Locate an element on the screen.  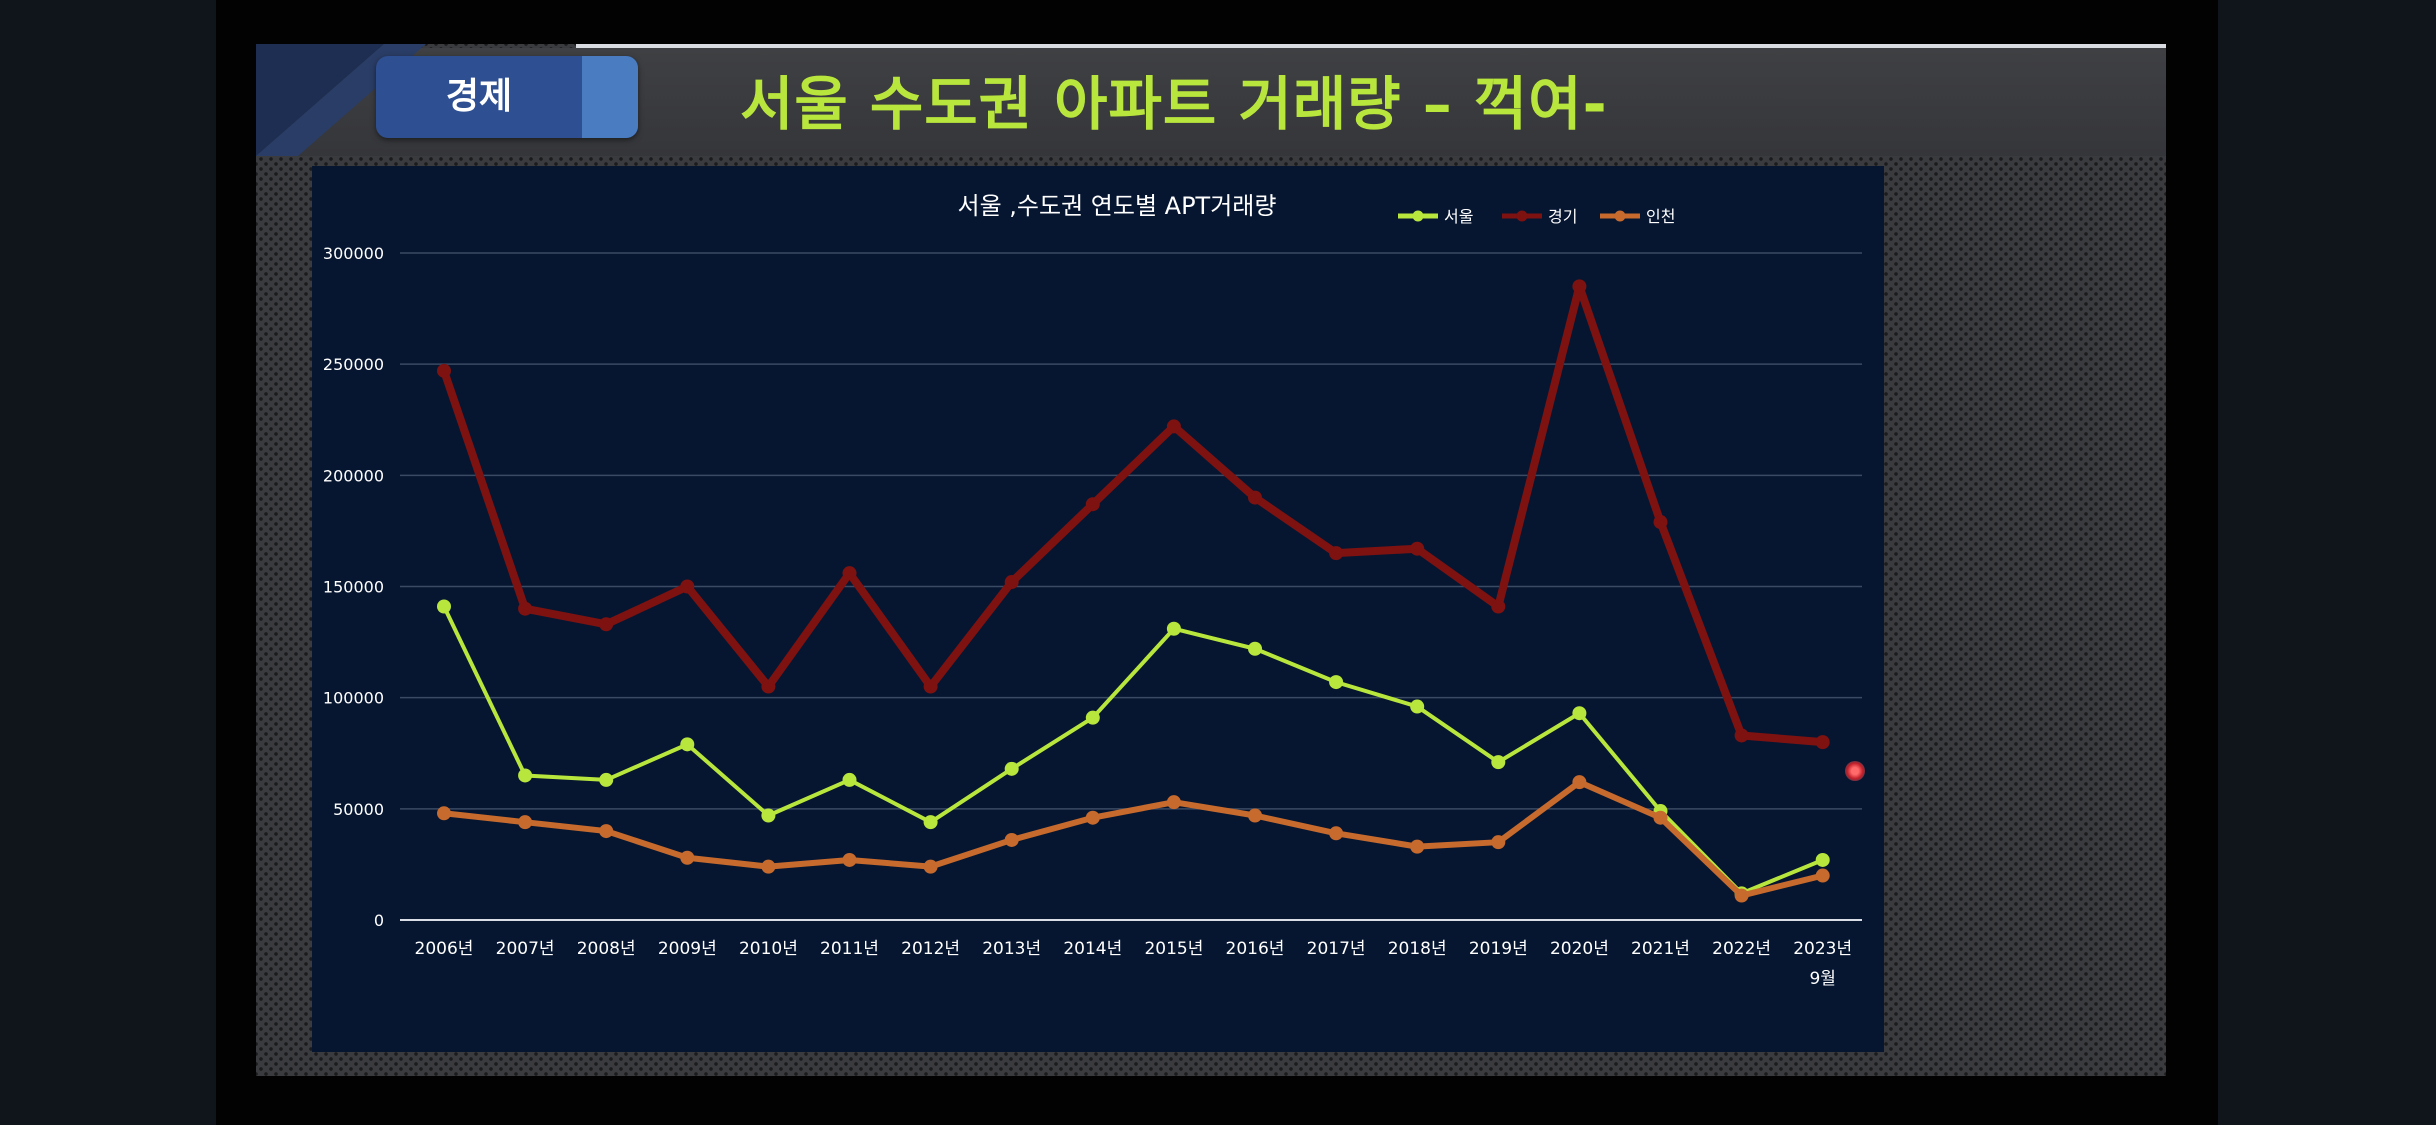
category-badge-label: 경제 is located at coordinates (479, 96).